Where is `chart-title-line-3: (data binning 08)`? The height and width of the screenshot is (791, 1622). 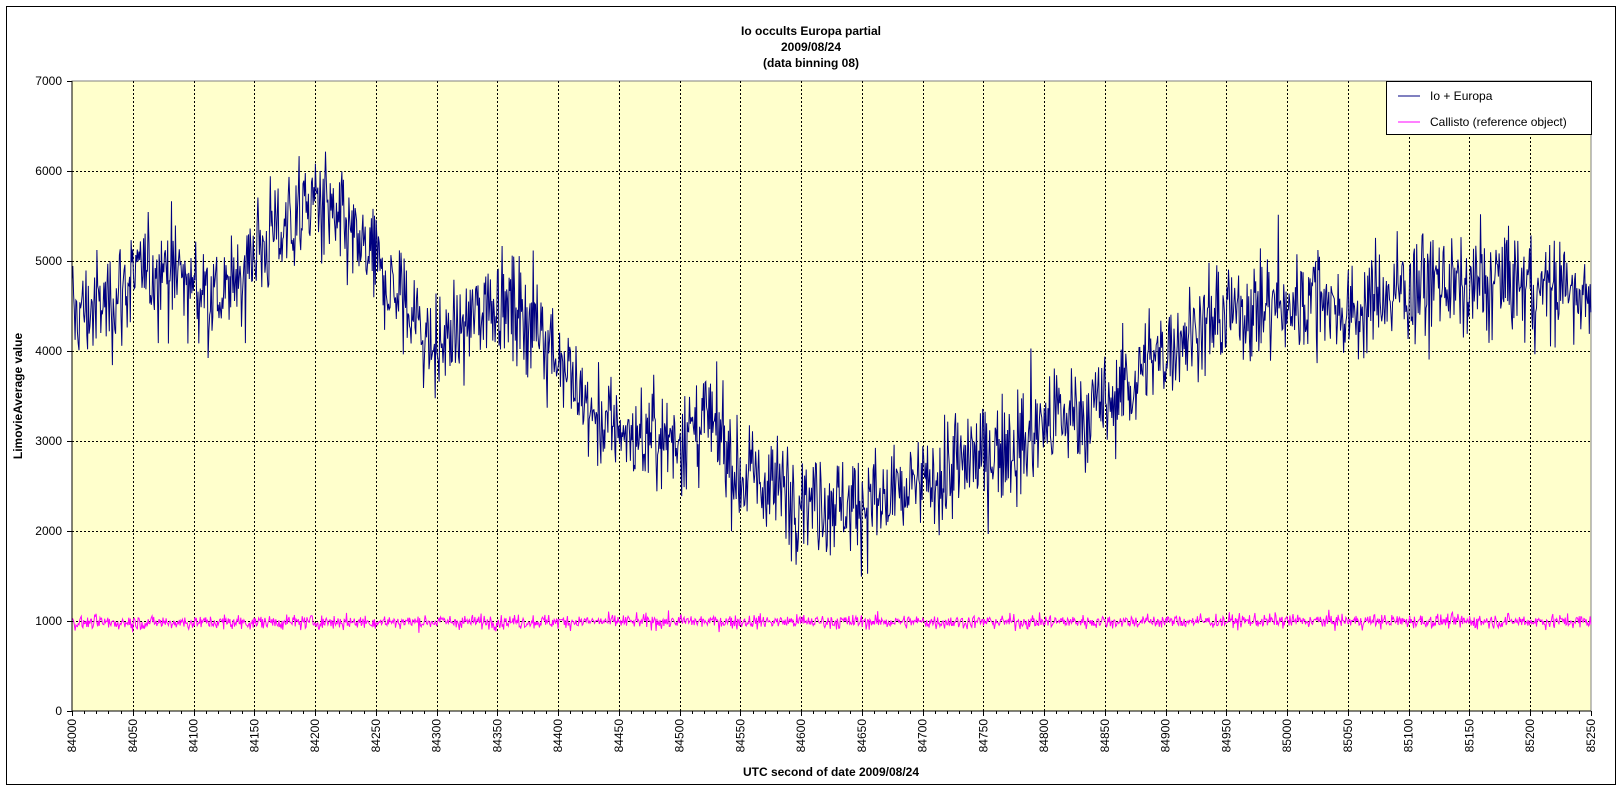
chart-title-line-3: (data binning 08) is located at coordinates (811, 63).